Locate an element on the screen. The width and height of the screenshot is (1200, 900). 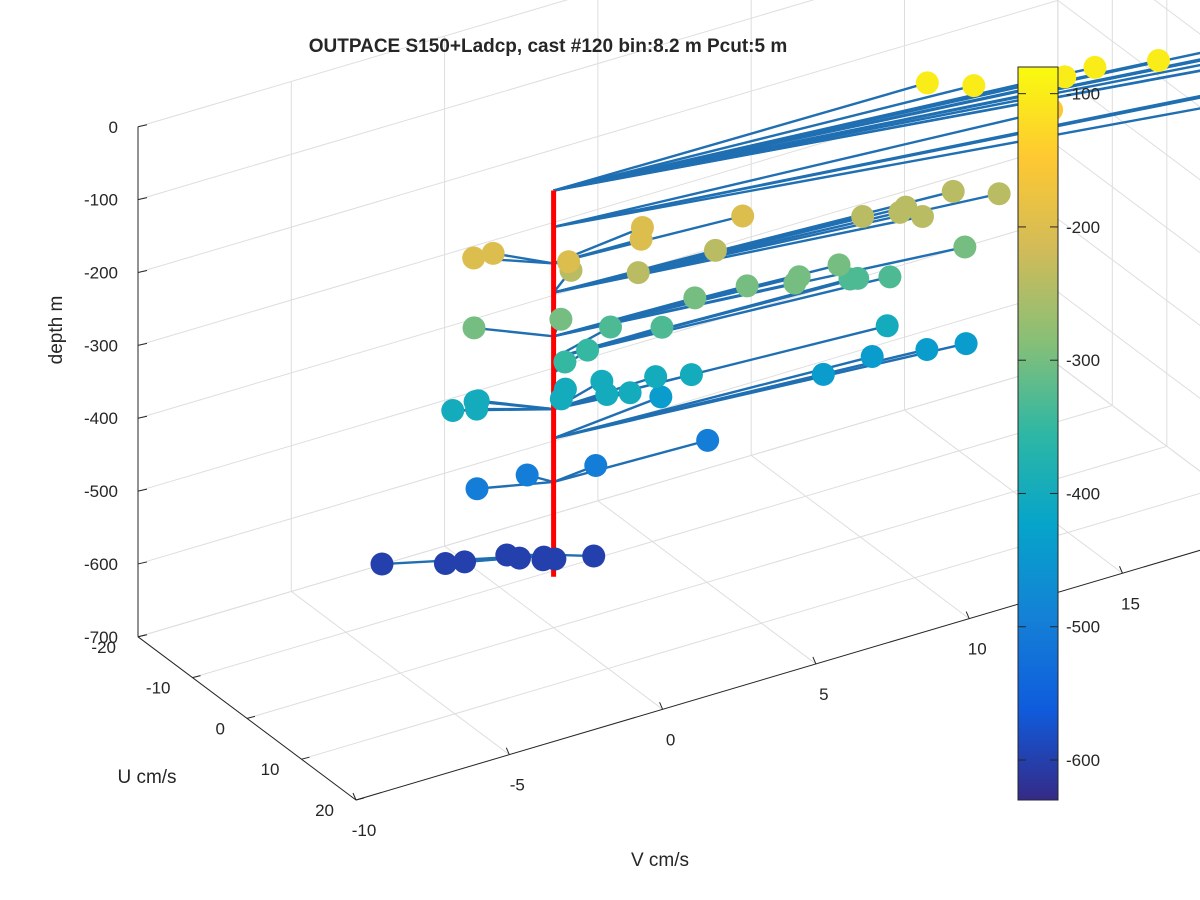
z-tick-label: -500 is located at coordinates (101, 491).